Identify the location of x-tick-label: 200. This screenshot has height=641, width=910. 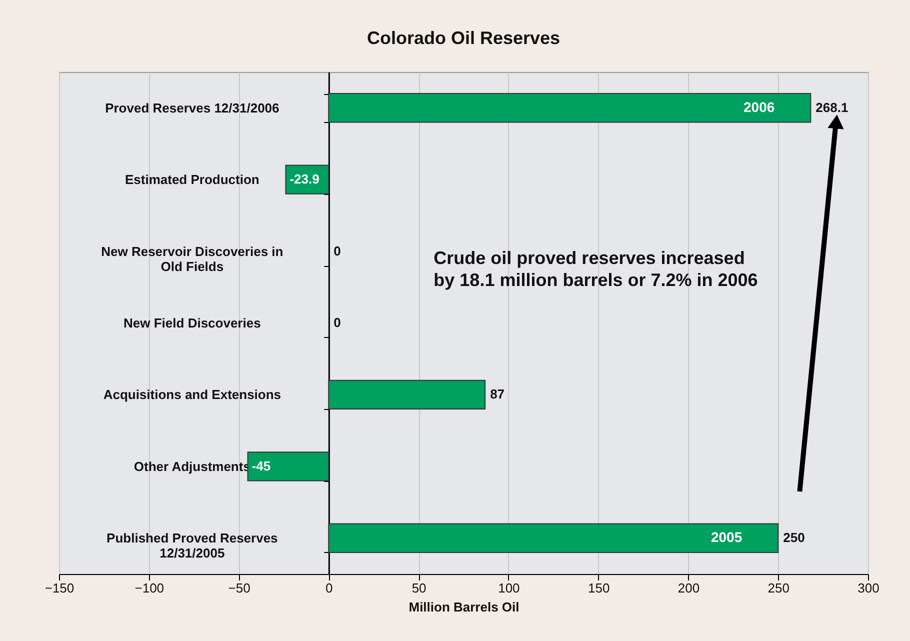
(689, 588).